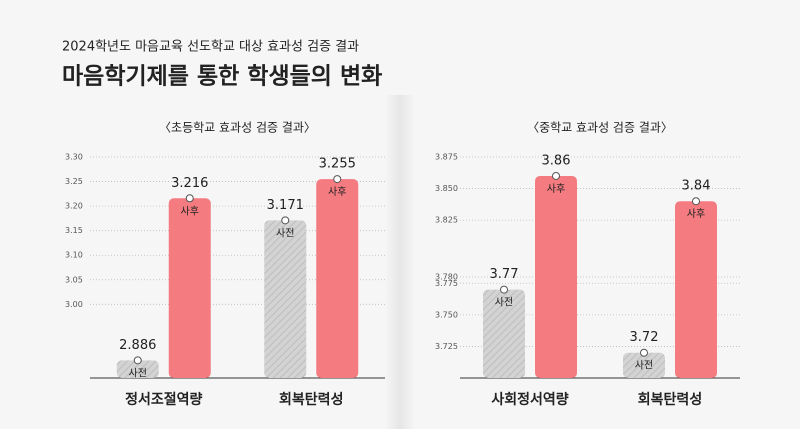 The width and height of the screenshot is (800, 429). What do you see at coordinates (400, 262) in the screenshot?
I see `separator` at bounding box center [400, 262].